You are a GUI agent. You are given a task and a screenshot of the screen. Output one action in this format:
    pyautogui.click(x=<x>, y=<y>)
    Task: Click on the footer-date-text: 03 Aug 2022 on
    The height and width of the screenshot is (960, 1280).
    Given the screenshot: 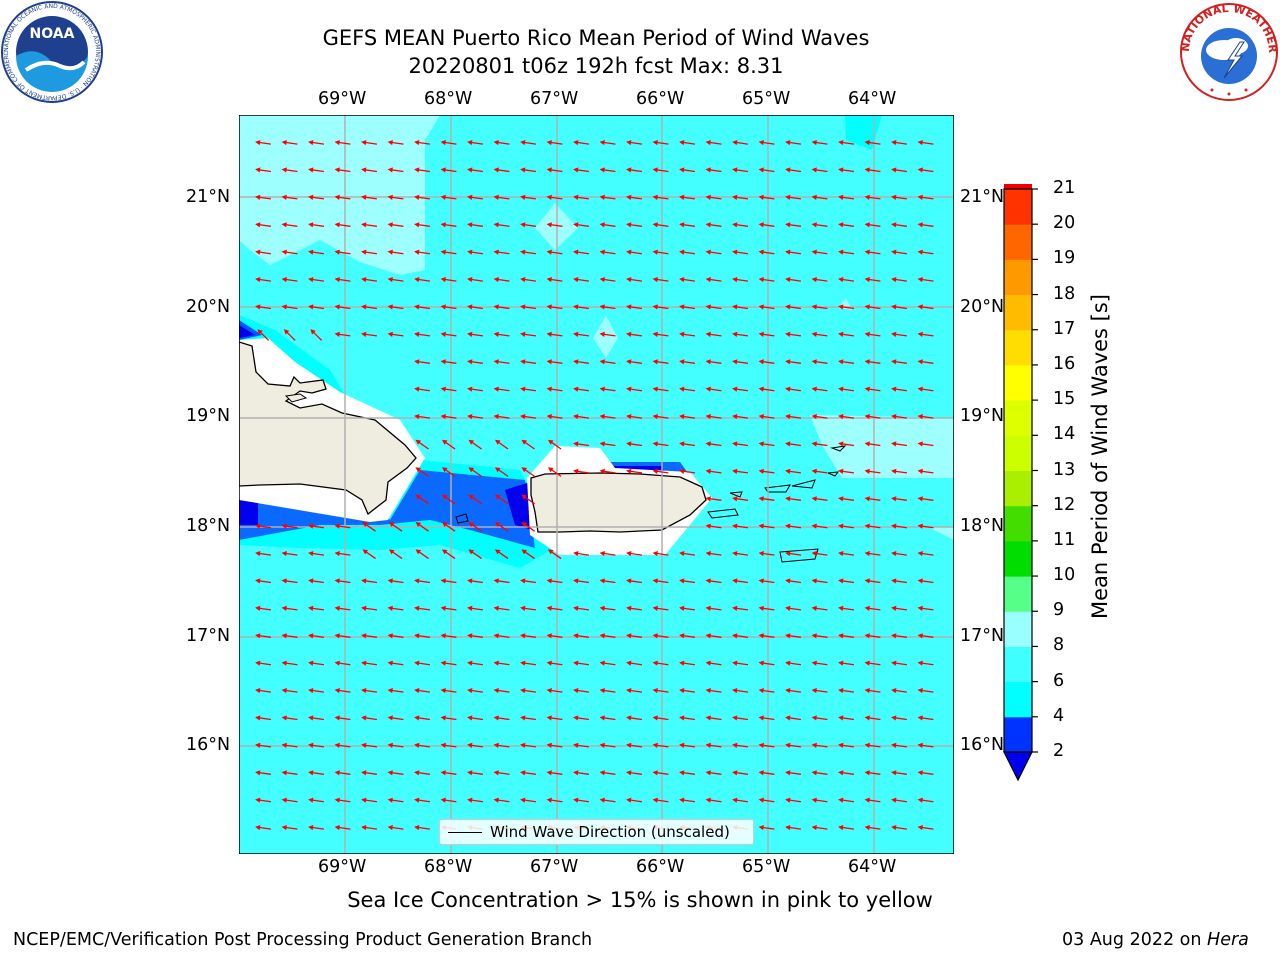 What is the action you would take?
    pyautogui.click(x=1132, y=940)
    